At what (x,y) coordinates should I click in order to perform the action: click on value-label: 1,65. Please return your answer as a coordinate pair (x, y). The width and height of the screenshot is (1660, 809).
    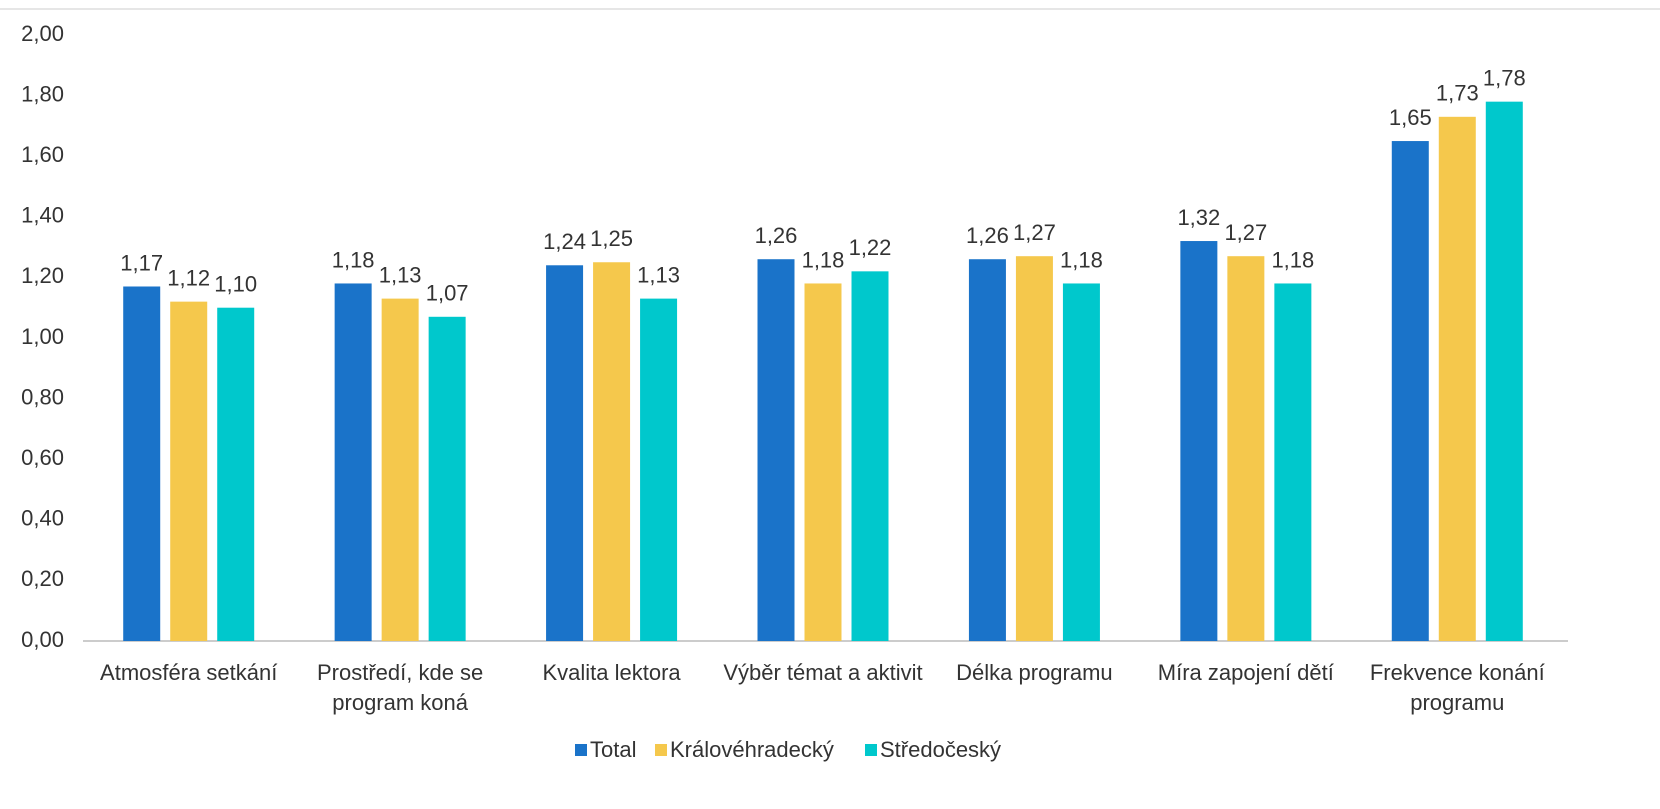
    Looking at the image, I should click on (1410, 117).